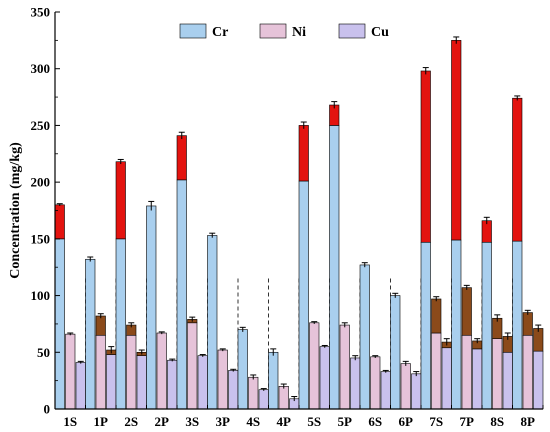  I want to click on y-tick-label: 350, so click(41, 12).